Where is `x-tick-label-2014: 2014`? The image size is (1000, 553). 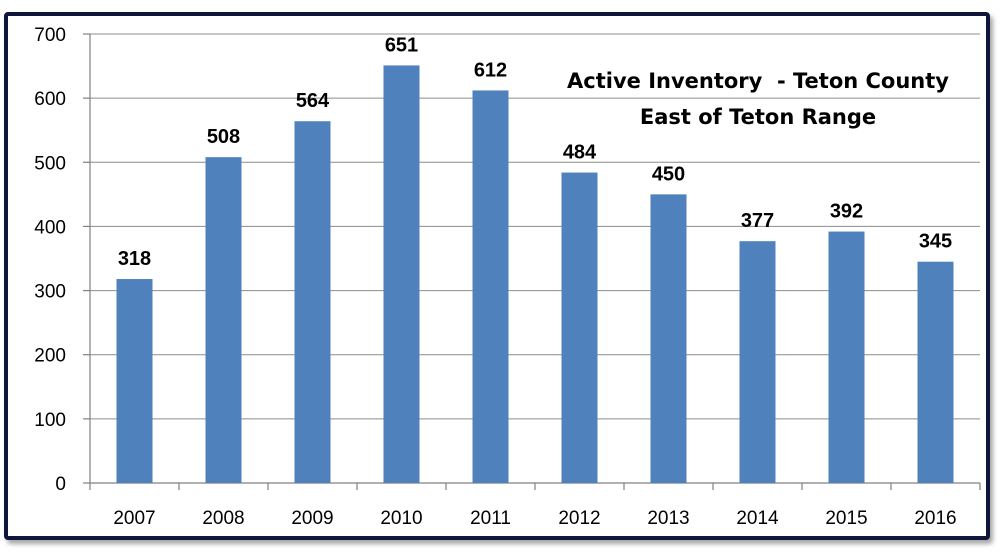
x-tick-label-2014: 2014 is located at coordinates (757, 518).